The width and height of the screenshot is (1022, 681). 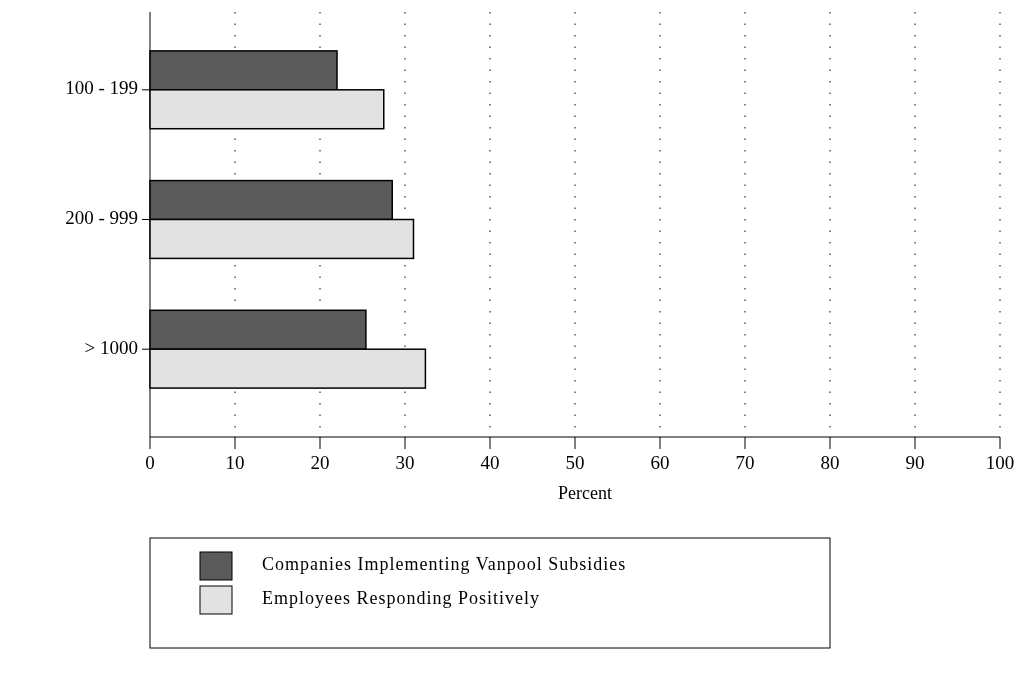 What do you see at coordinates (1000, 462) in the screenshot?
I see `x-tick-label: 100` at bounding box center [1000, 462].